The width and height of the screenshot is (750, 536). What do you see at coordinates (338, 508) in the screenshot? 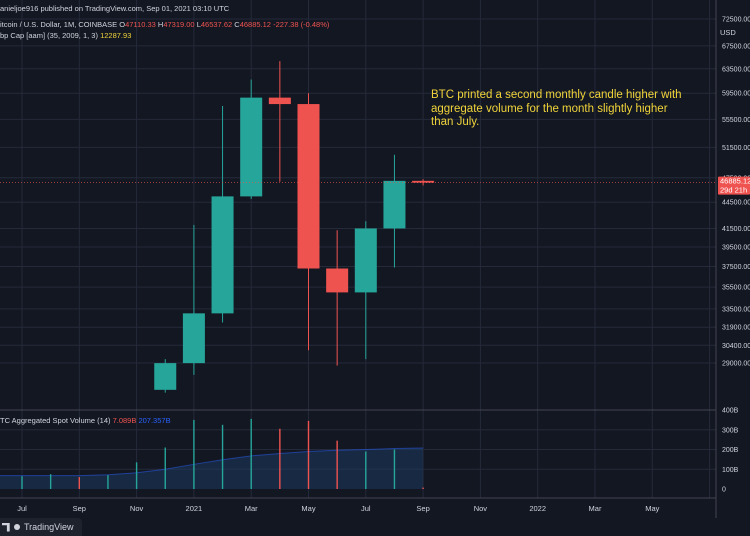
I see `time-axis: Jul Sep Nov 2021 Mar May Jul Sep Nov 2022 Mar May` at bounding box center [338, 508].